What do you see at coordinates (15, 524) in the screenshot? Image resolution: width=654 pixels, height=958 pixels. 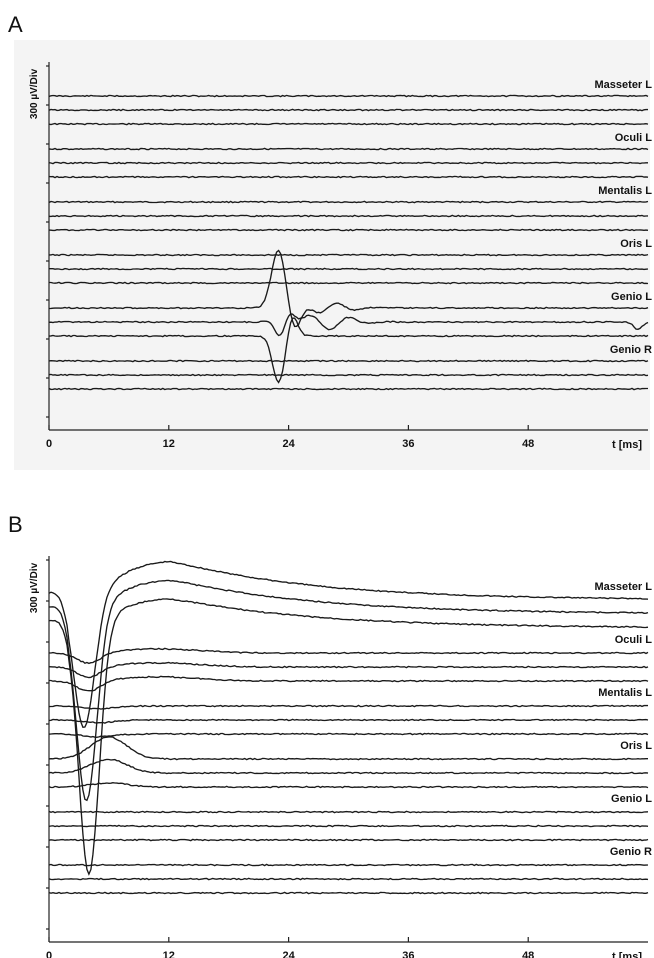 I see `panel-letter-b: B` at bounding box center [15, 524].